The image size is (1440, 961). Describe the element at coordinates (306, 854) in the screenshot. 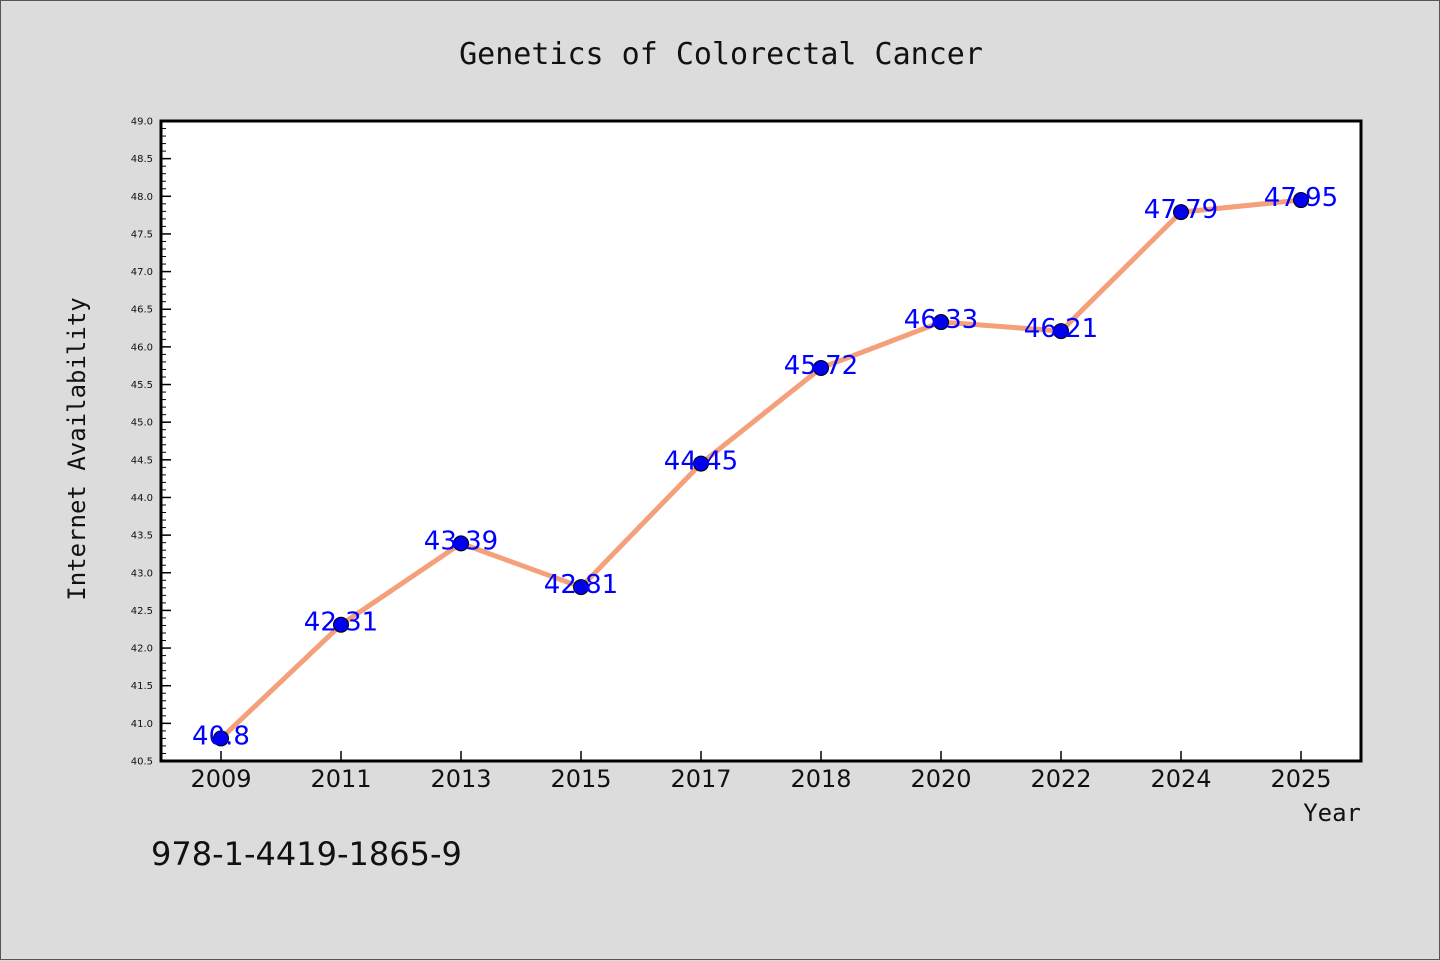

I see `footnote-isbn: 978-1-4419-1865-9` at that location.